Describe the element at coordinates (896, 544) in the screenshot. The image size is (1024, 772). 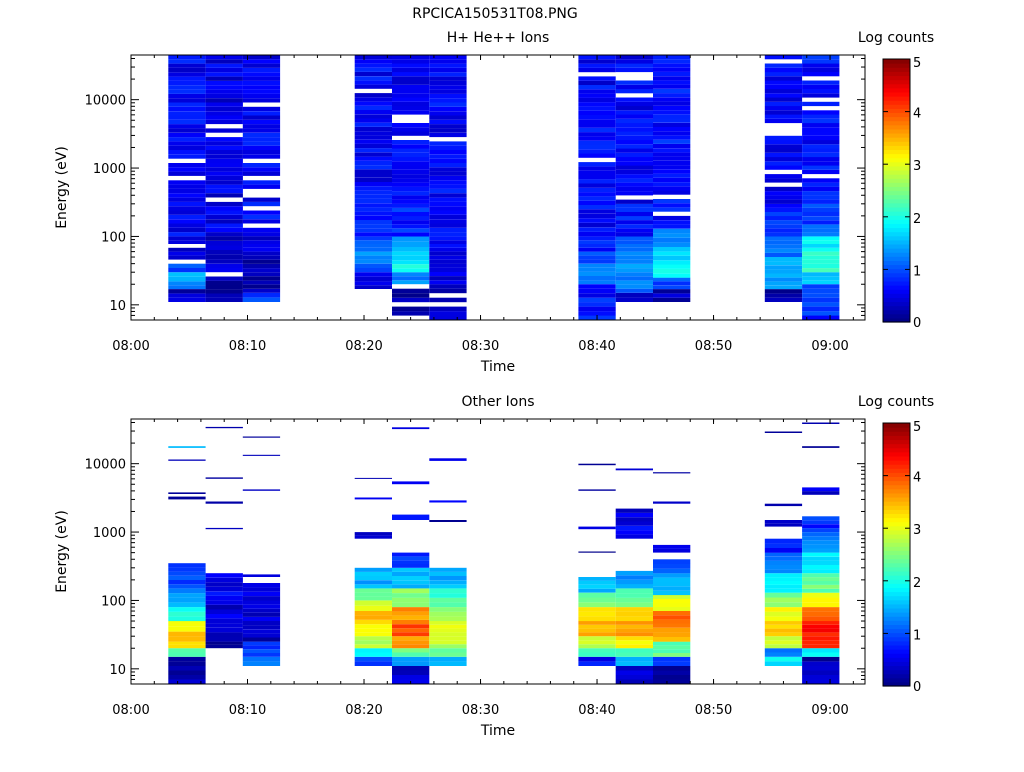
I see `colorbar: 0 1 2 3 4 5 Log counts` at that location.